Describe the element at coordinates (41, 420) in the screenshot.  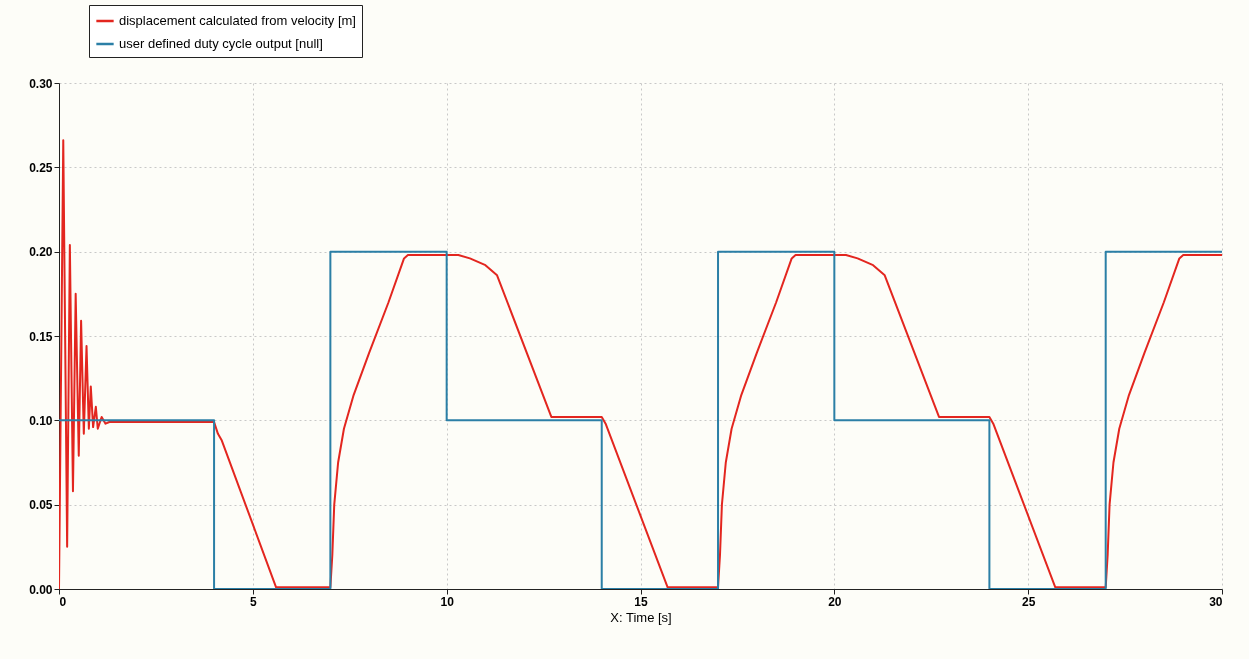
I see `y-tick-label: 0.10` at that location.